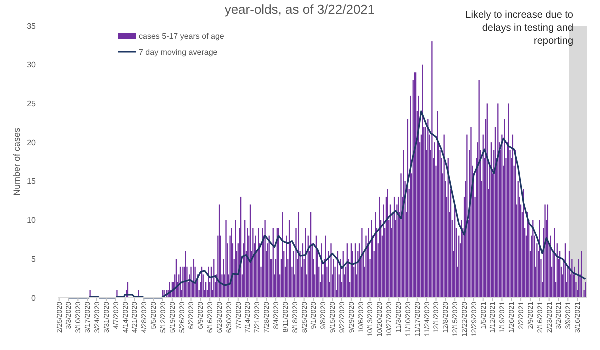 The width and height of the screenshot is (600, 350). Describe the element at coordinates (17, 161) in the screenshot. I see `y-axis-title: Number of cases` at that location.